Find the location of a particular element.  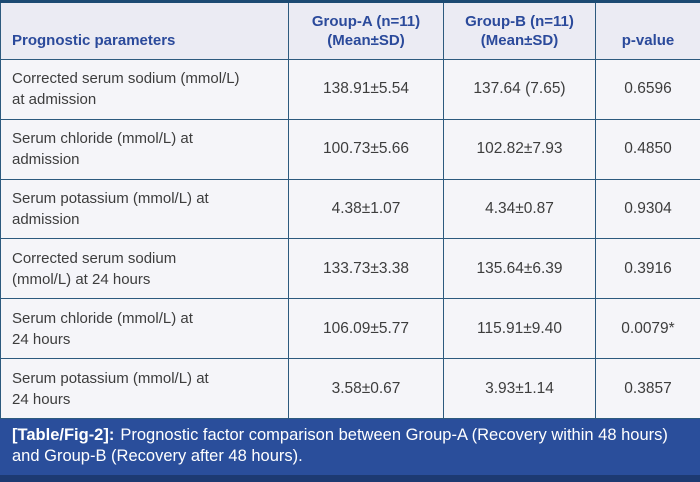

cell-group-b: 135.64±6.39 is located at coordinates (519, 269).